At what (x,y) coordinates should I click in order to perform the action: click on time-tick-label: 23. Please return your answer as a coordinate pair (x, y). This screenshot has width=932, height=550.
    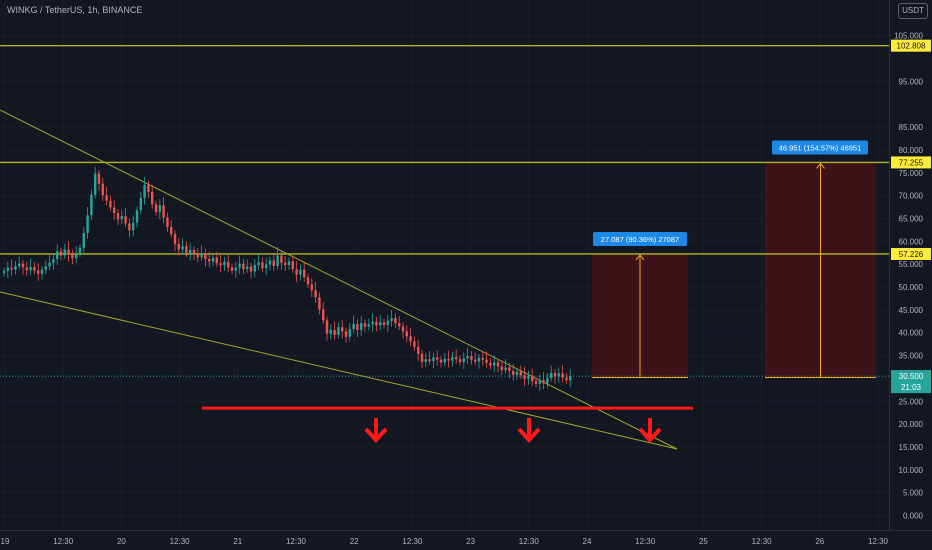
    Looking at the image, I should click on (470, 541).